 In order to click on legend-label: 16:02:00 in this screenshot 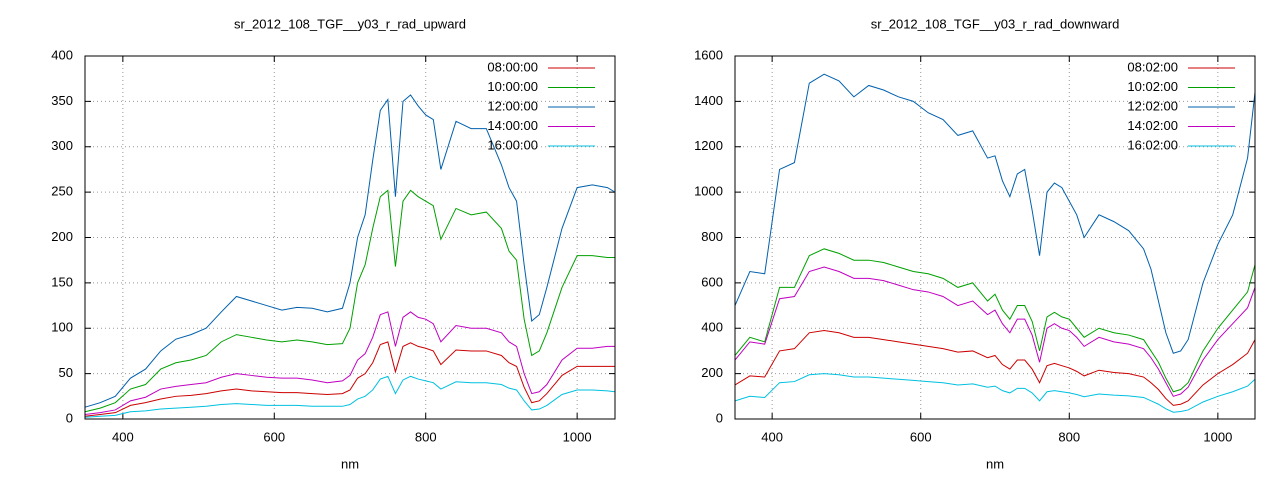, I will do `click(1152, 144)`.